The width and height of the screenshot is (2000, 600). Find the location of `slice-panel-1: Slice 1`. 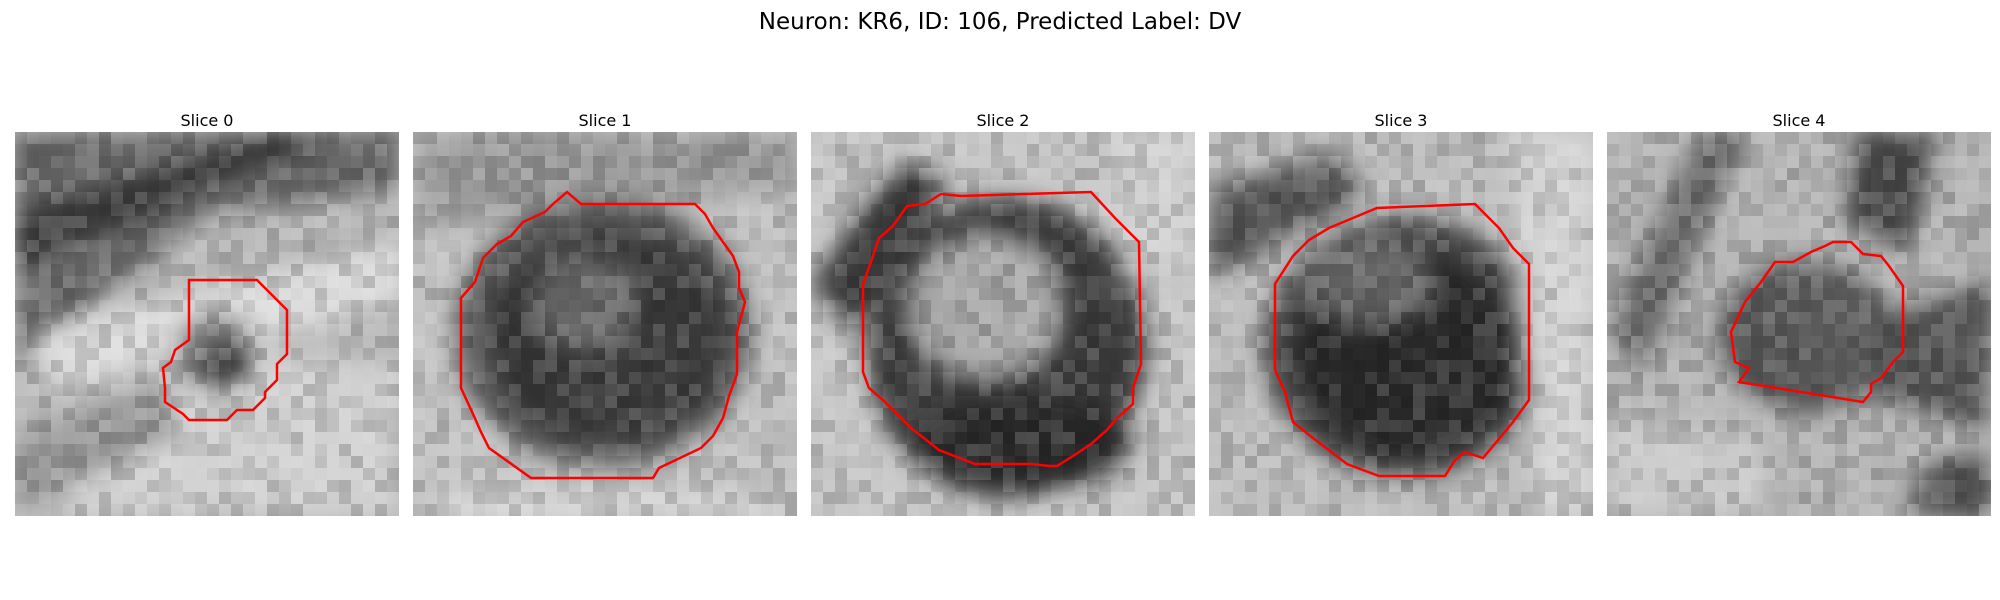

slice-panel-1: Slice 1 is located at coordinates (605, 313).